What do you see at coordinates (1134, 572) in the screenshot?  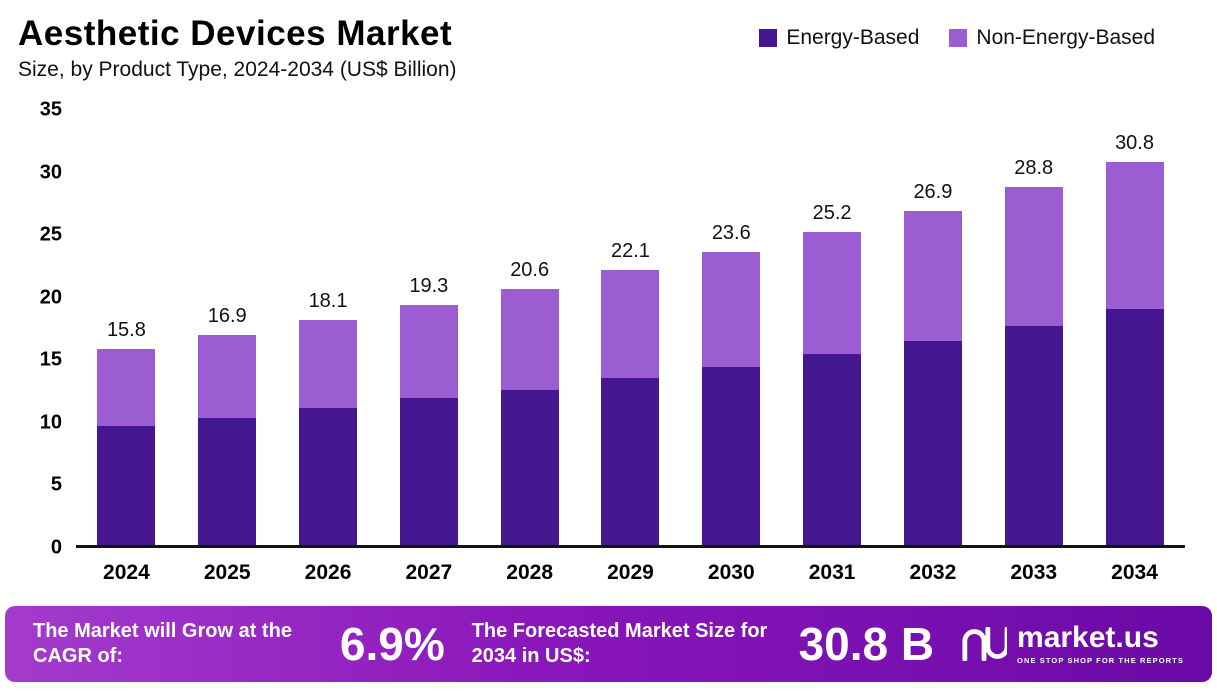 I see `x-axis-category-label: 2034` at bounding box center [1134, 572].